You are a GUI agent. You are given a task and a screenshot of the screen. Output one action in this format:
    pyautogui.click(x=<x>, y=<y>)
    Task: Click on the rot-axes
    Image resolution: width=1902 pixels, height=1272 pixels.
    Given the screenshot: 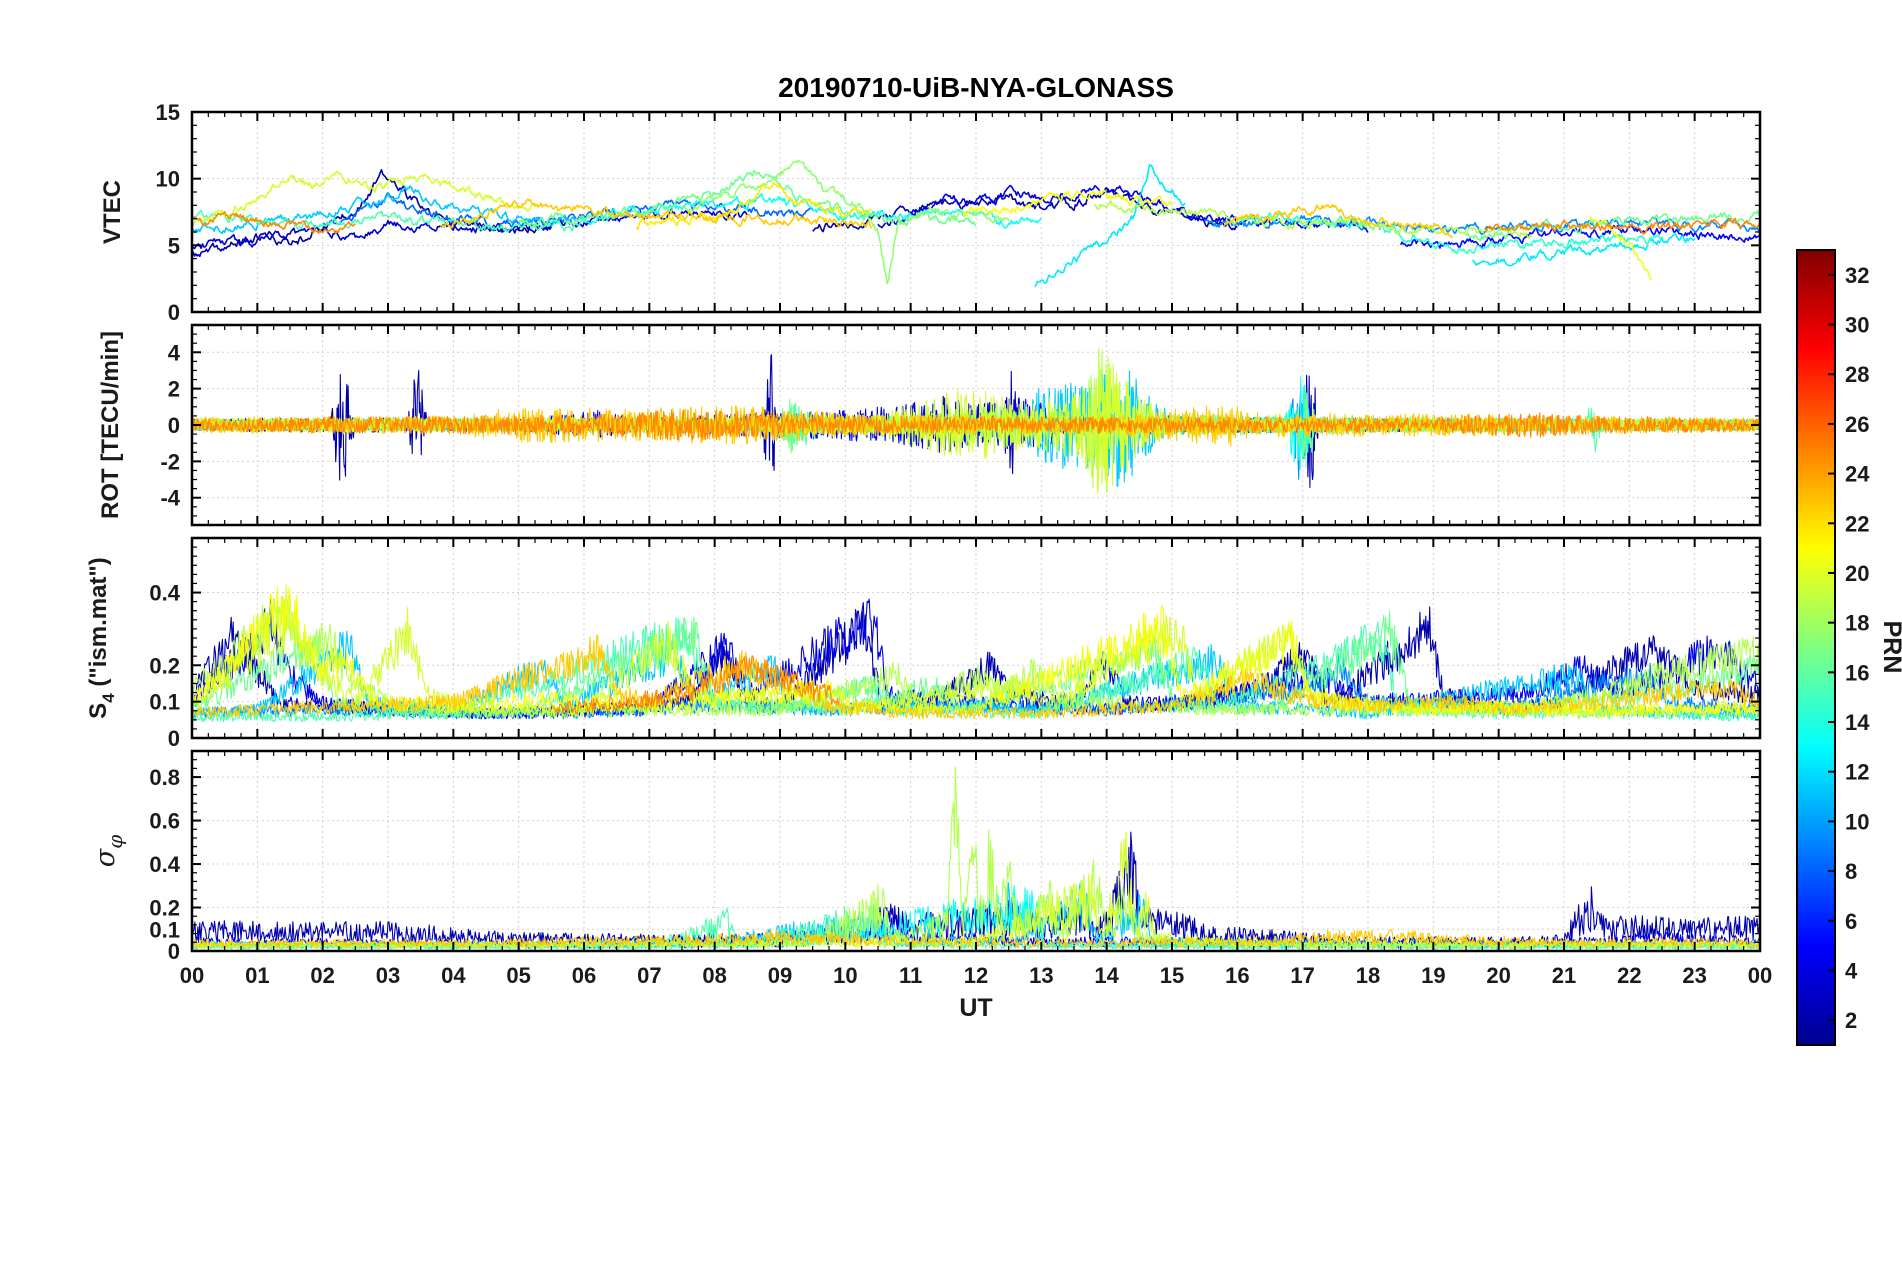 What is the action you would take?
    pyautogui.click(x=976, y=425)
    